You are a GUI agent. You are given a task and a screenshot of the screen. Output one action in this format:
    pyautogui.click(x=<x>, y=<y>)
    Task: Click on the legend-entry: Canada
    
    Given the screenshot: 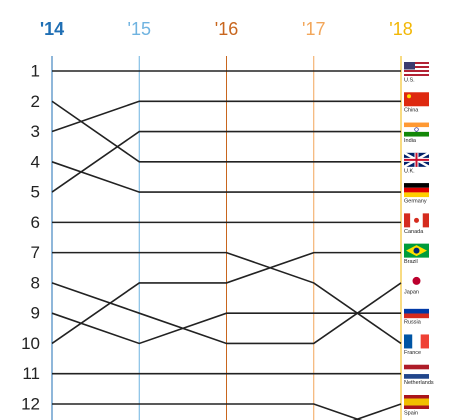 What is the action you would take?
    pyautogui.click(x=416, y=224)
    